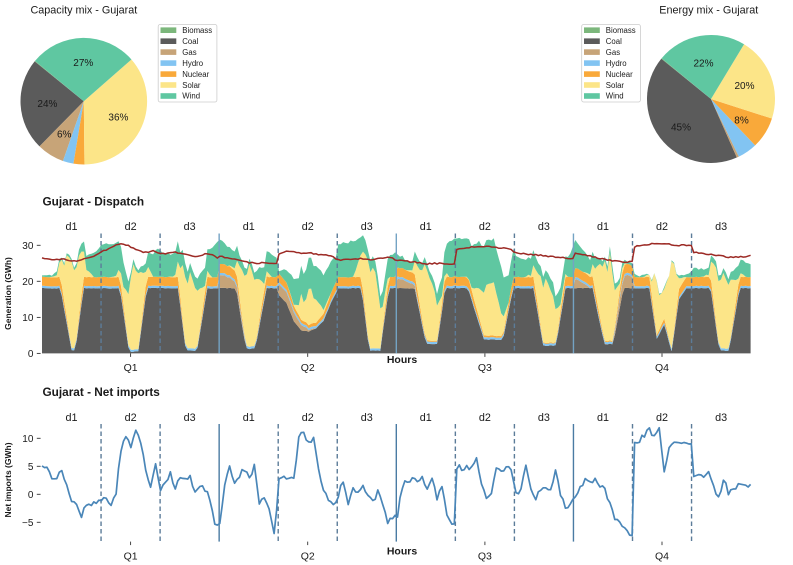  I want to click on svg-text: 30, so click(28, 246).